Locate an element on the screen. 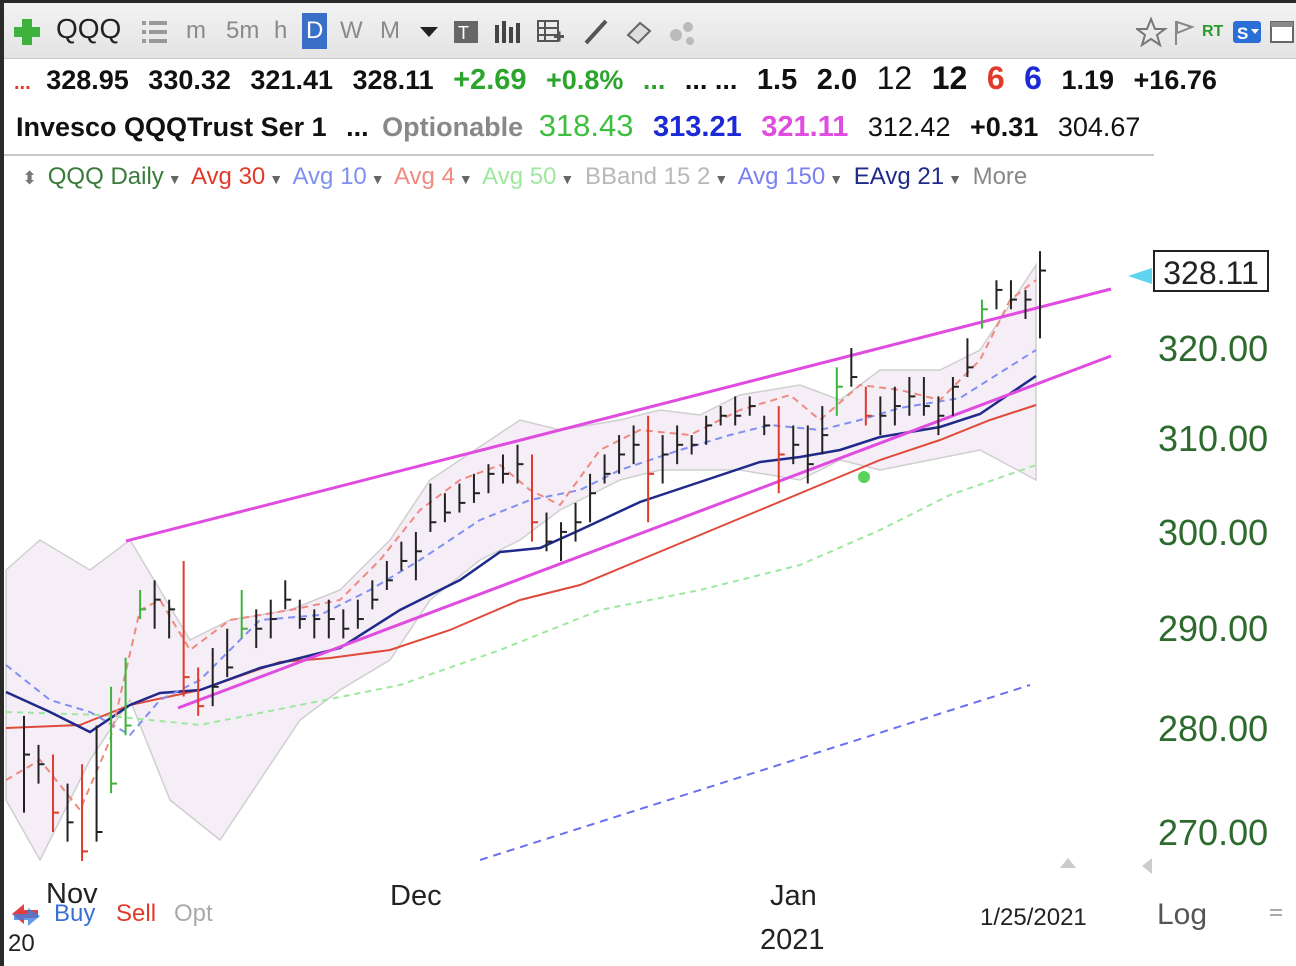  company-name: Invesco QQQTrust Ser 1 is located at coordinates (171, 127).